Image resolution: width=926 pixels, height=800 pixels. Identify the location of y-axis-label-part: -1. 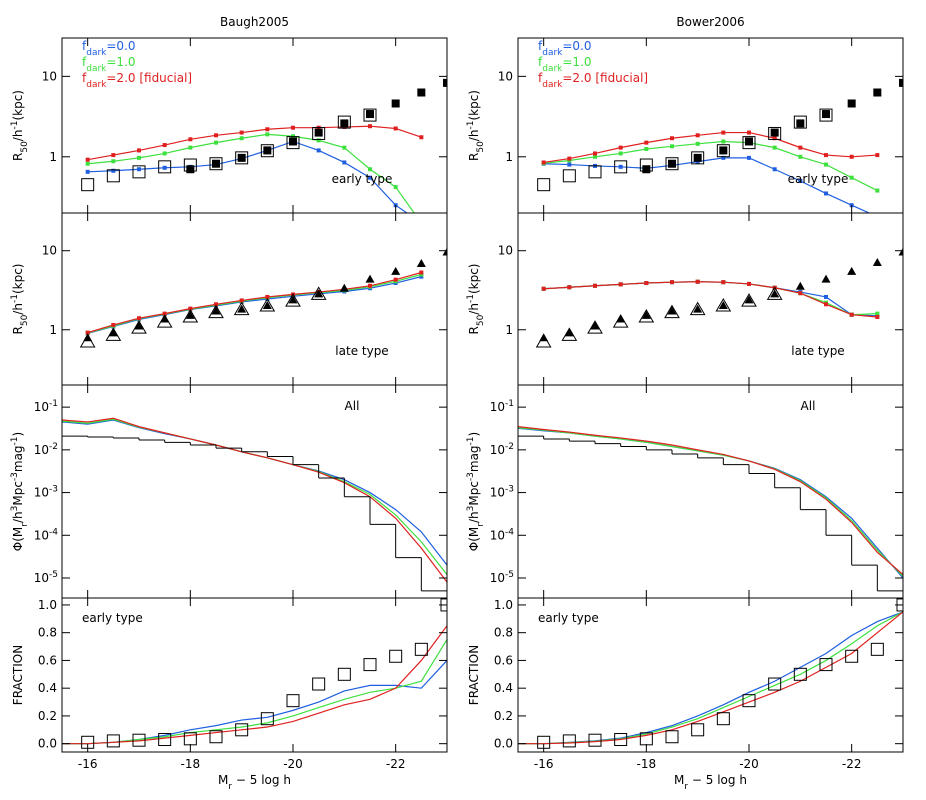
(471, 440).